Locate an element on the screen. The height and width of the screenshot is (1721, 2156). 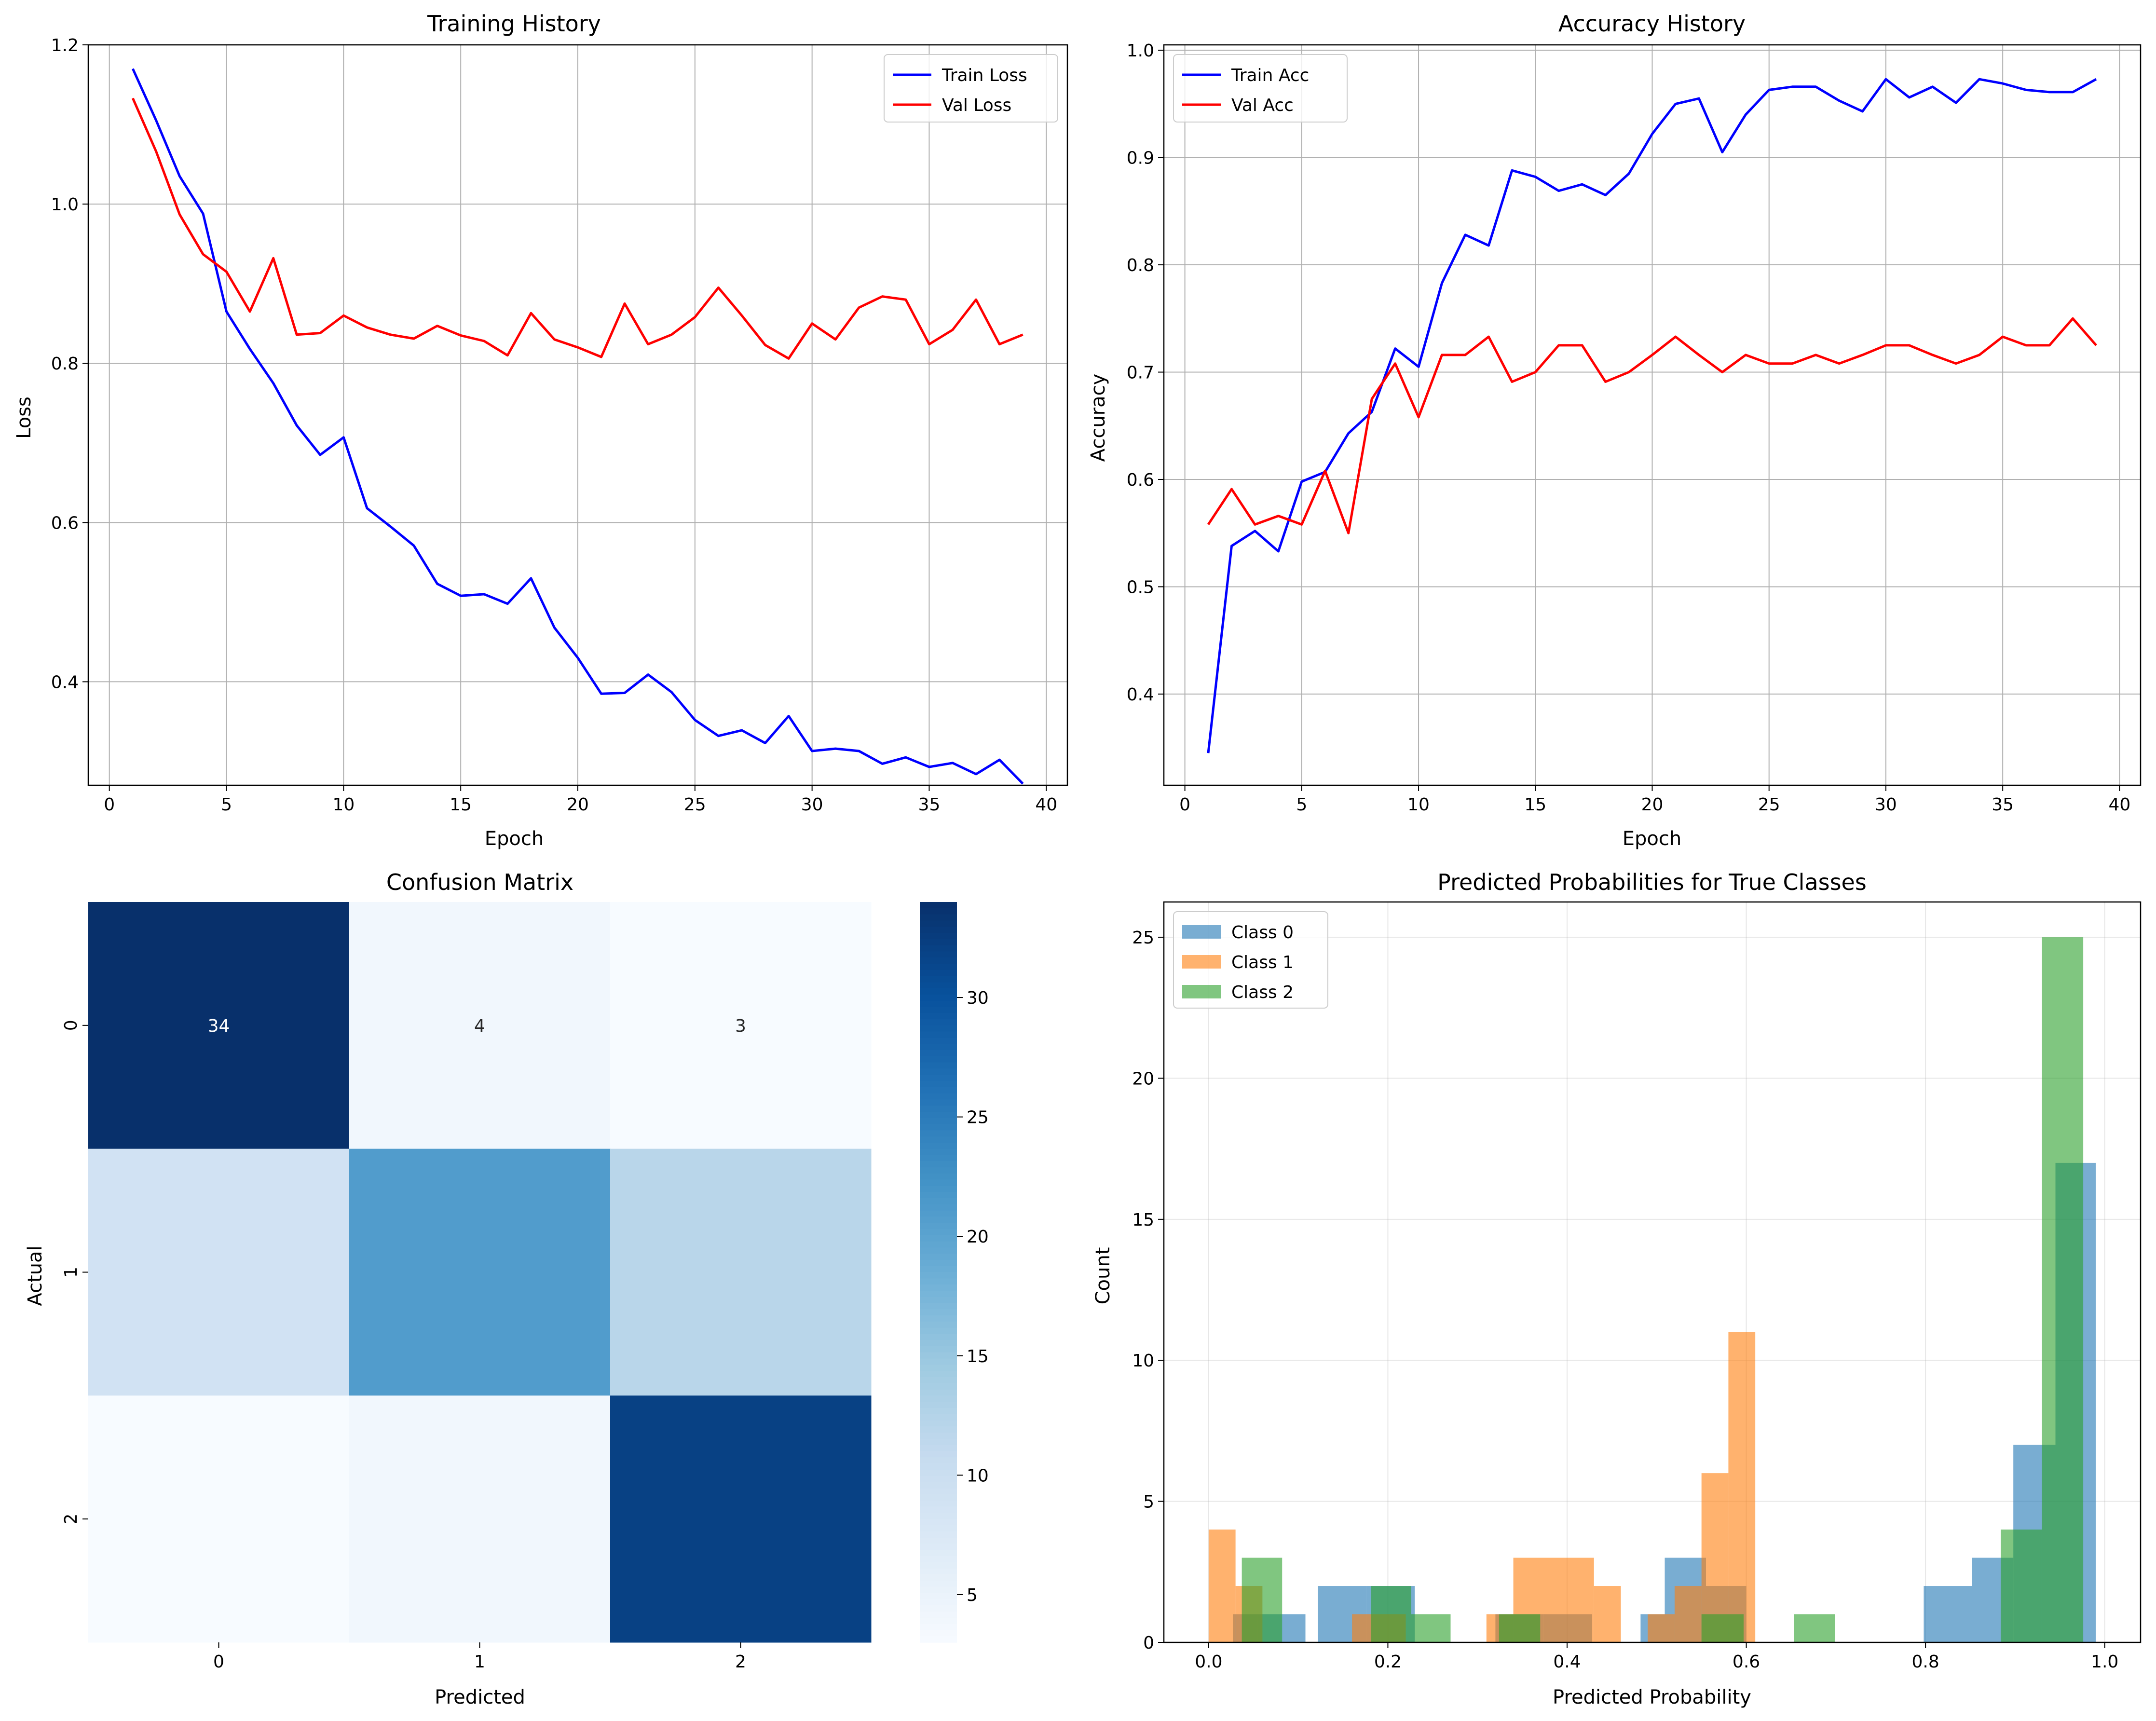
series-line-val-acc is located at coordinates (1652, 425).